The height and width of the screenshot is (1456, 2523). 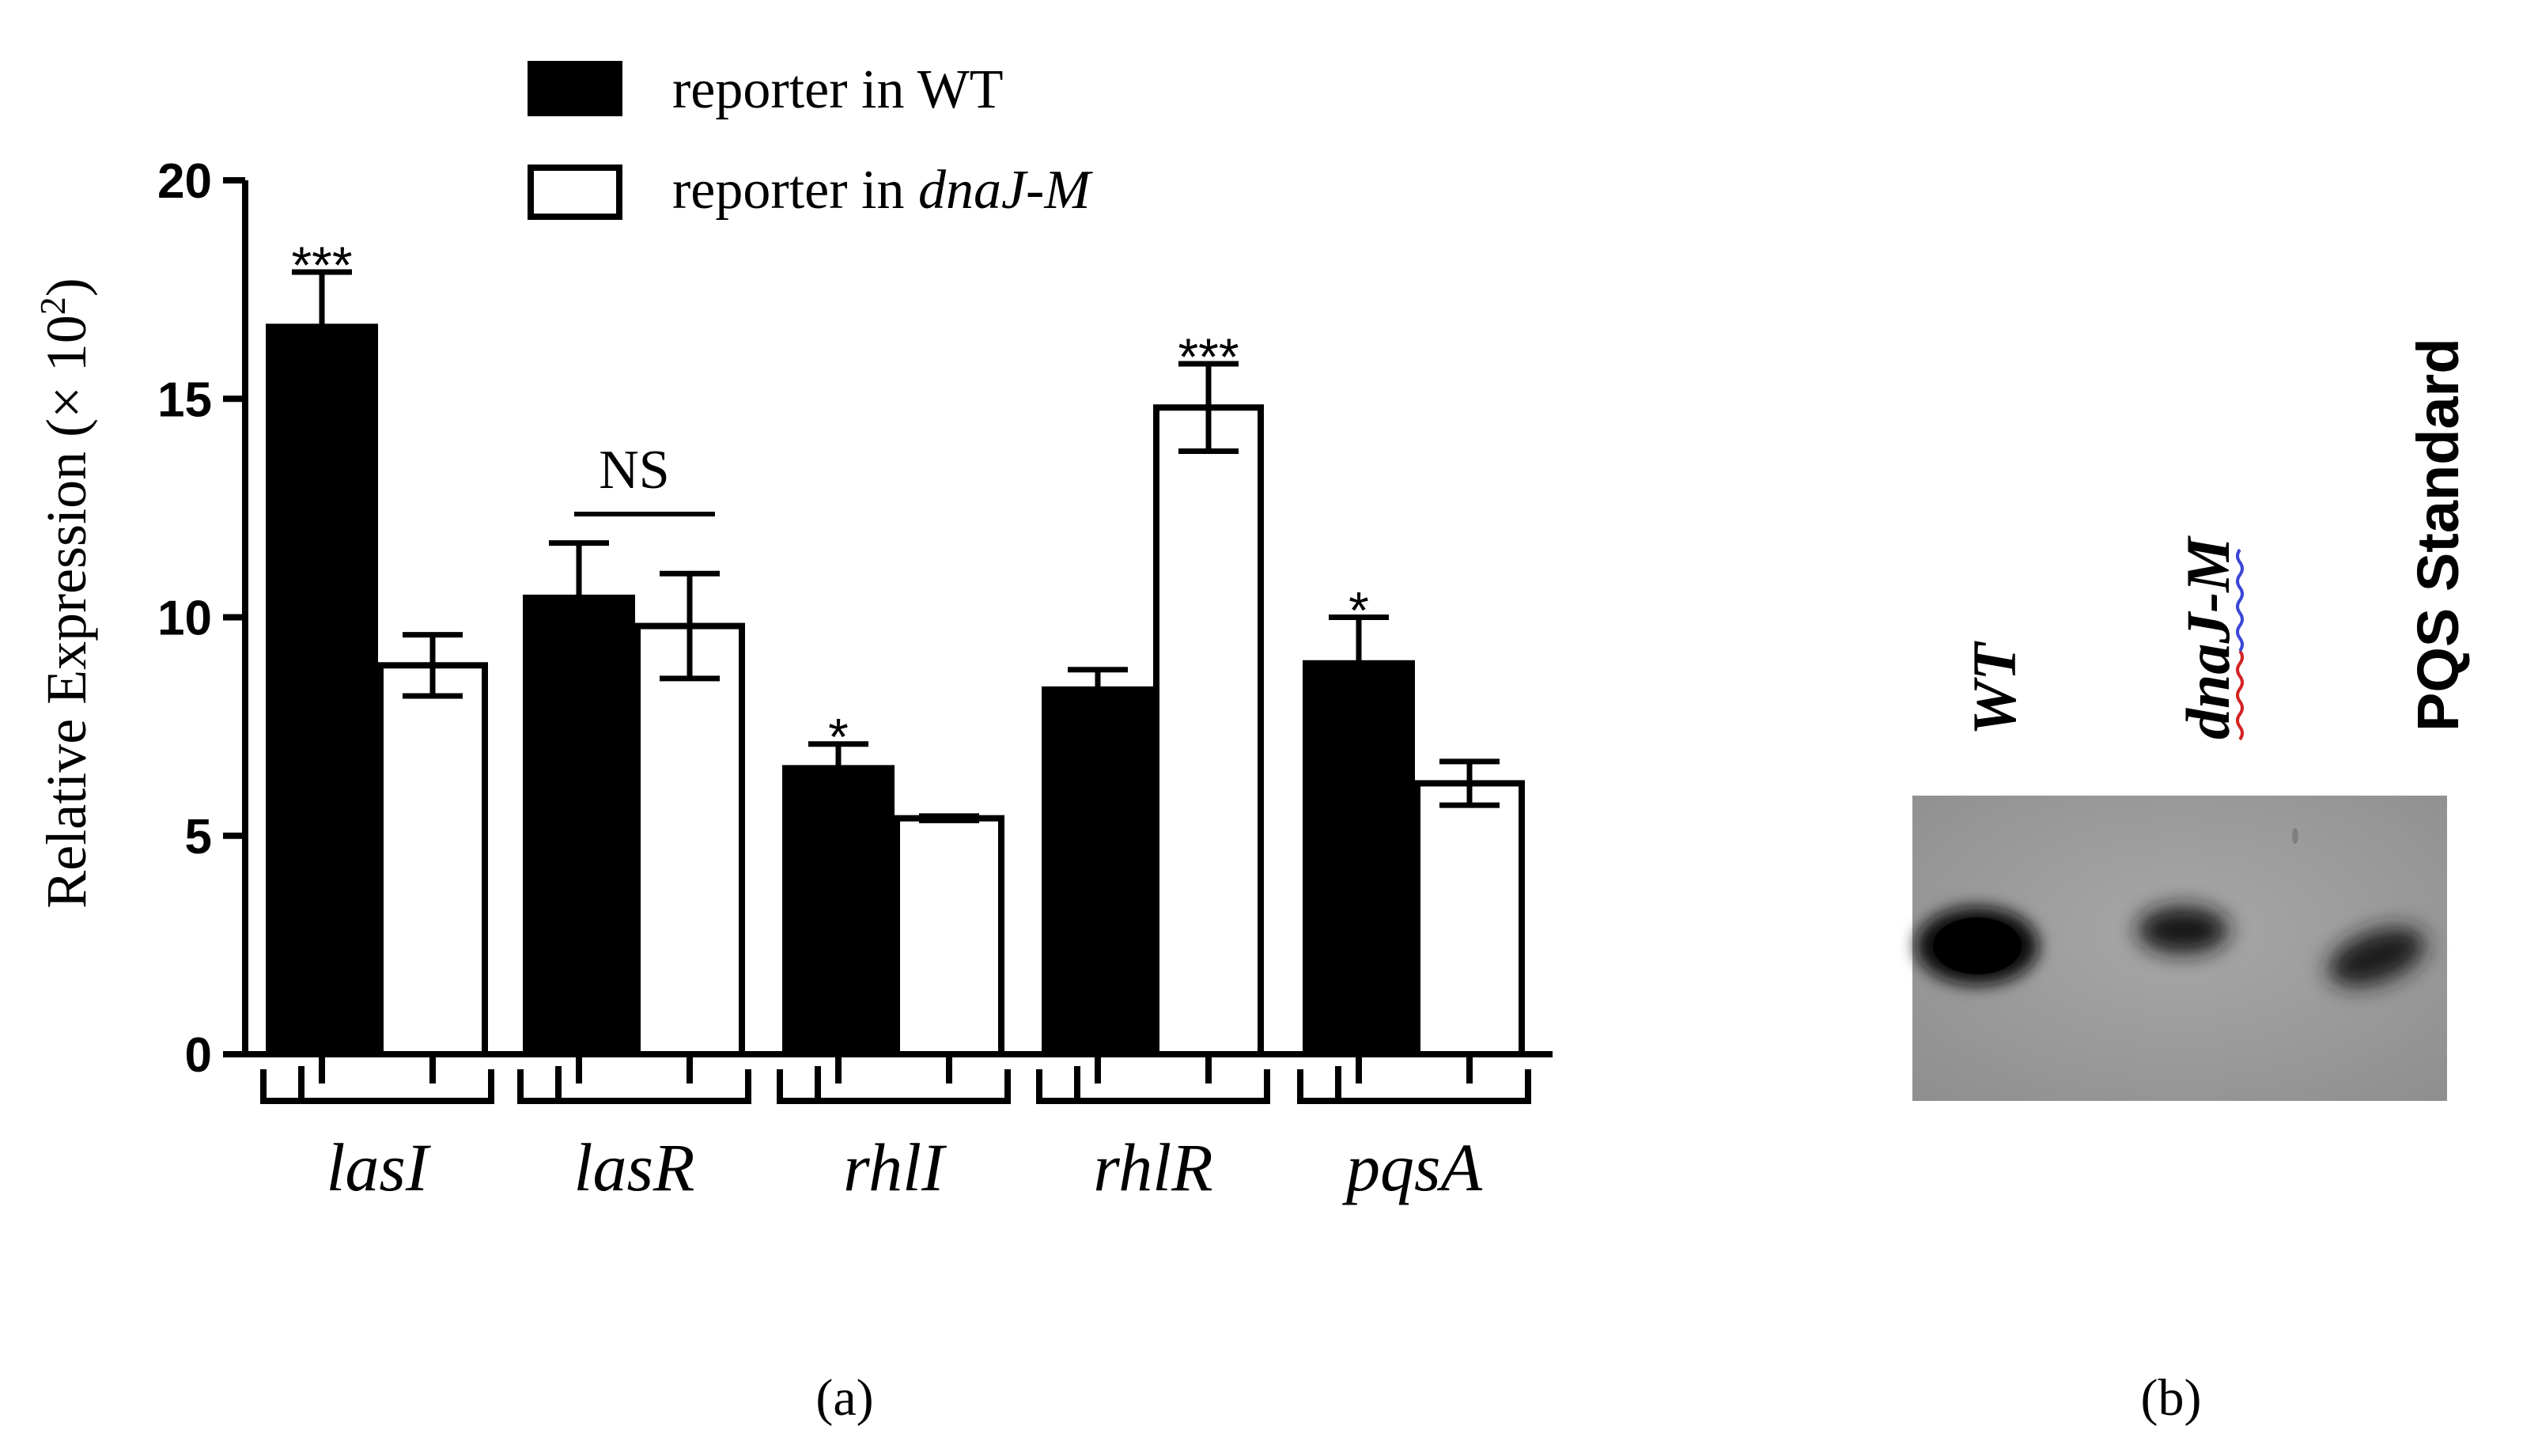 I want to click on x-category-label-rhlI: rhlI, so click(x=895, y=1167).